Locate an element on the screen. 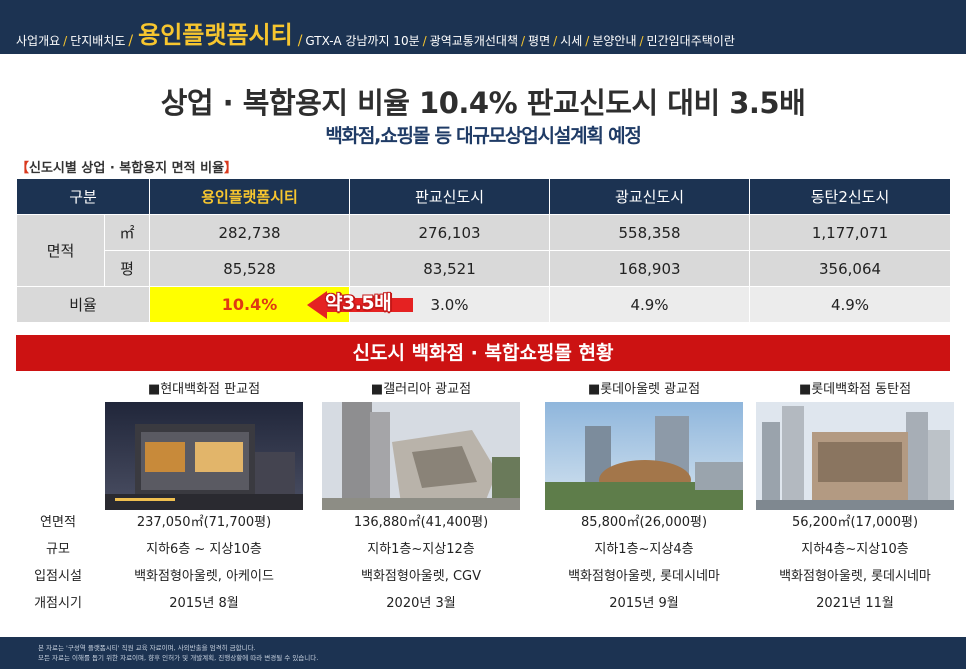 The width and height of the screenshot is (966, 669). header-pangyo: 판교신도시 is located at coordinates (450, 196).